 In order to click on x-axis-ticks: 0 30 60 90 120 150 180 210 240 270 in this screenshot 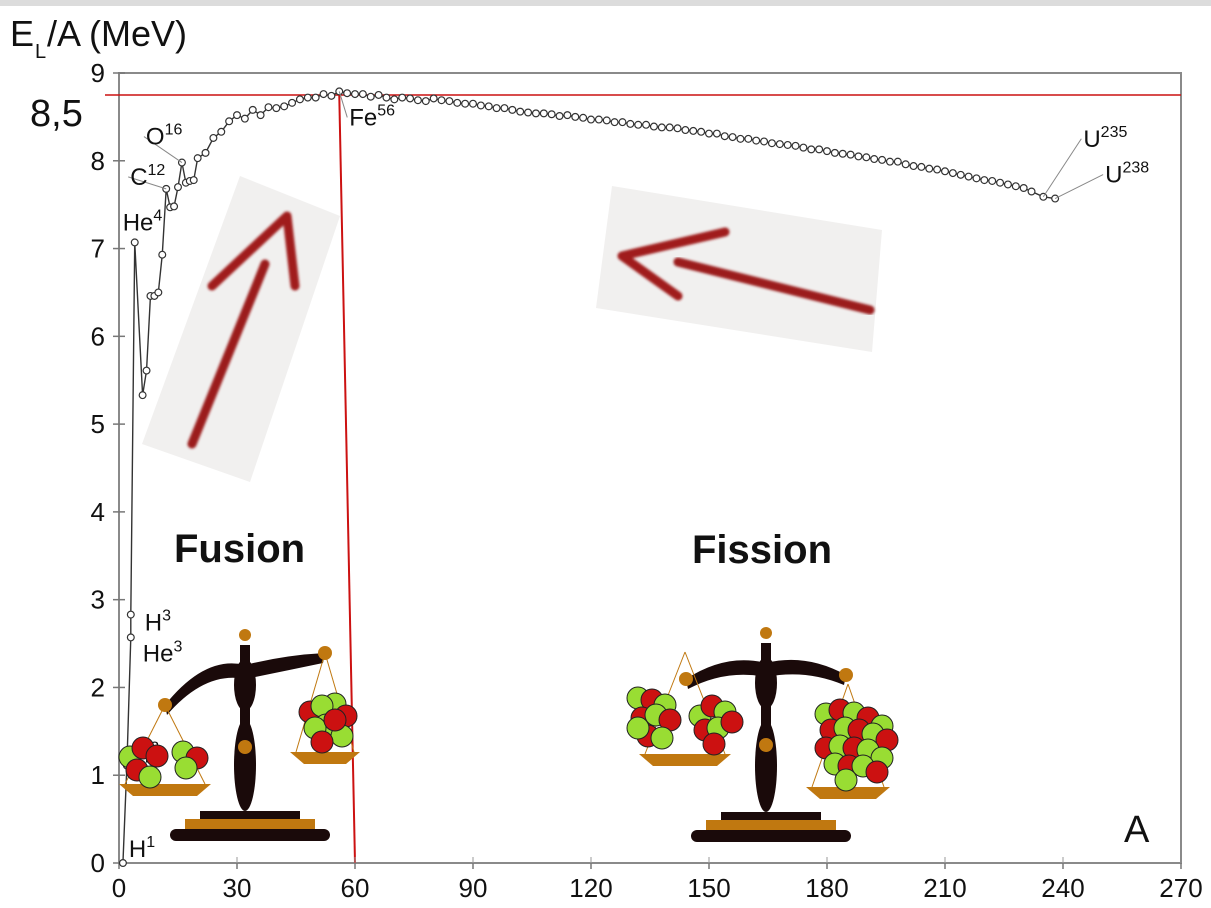, I will do `click(657, 880)`.